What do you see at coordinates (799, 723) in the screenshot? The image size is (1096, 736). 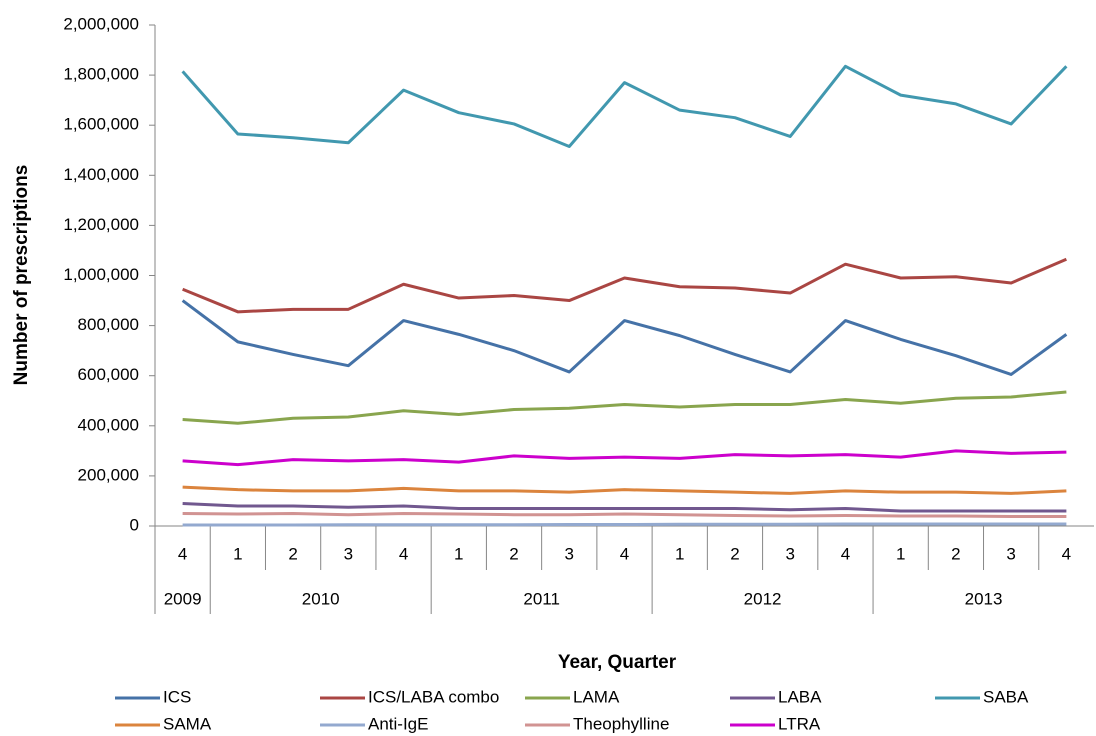 I see `legend-label: LTRA` at bounding box center [799, 723].